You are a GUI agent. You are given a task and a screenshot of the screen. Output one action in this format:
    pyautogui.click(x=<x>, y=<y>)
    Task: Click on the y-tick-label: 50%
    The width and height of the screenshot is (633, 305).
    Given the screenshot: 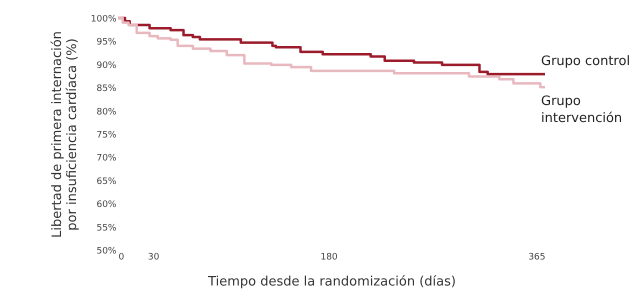 What is the action you would take?
    pyautogui.click(x=106, y=251)
    